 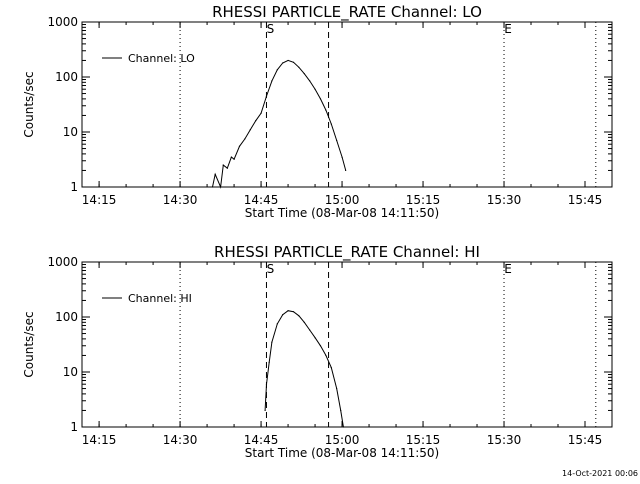 What do you see at coordinates (347, 12) in the screenshot?
I see `chart-title: RHESSI PARTICLE_RATE Channel: LO` at bounding box center [347, 12].